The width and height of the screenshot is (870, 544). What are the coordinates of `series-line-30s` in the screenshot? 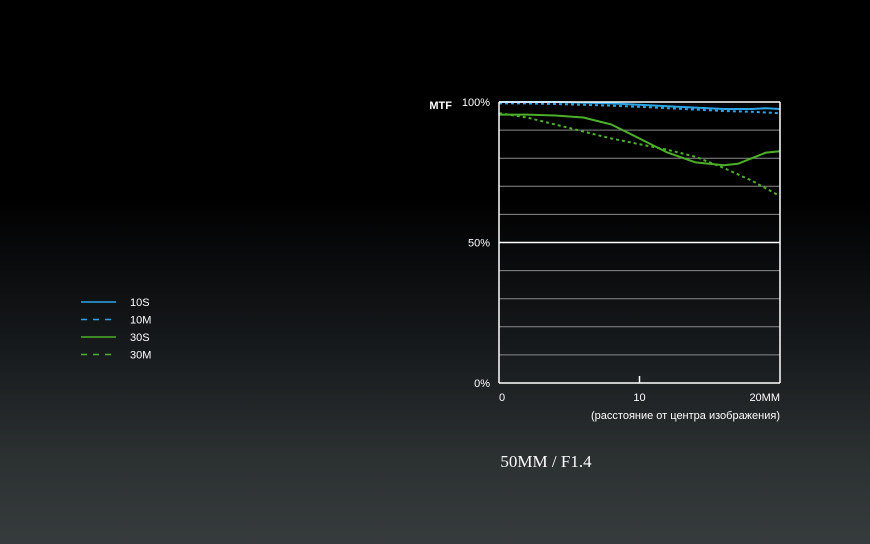 It's located at (640, 140).